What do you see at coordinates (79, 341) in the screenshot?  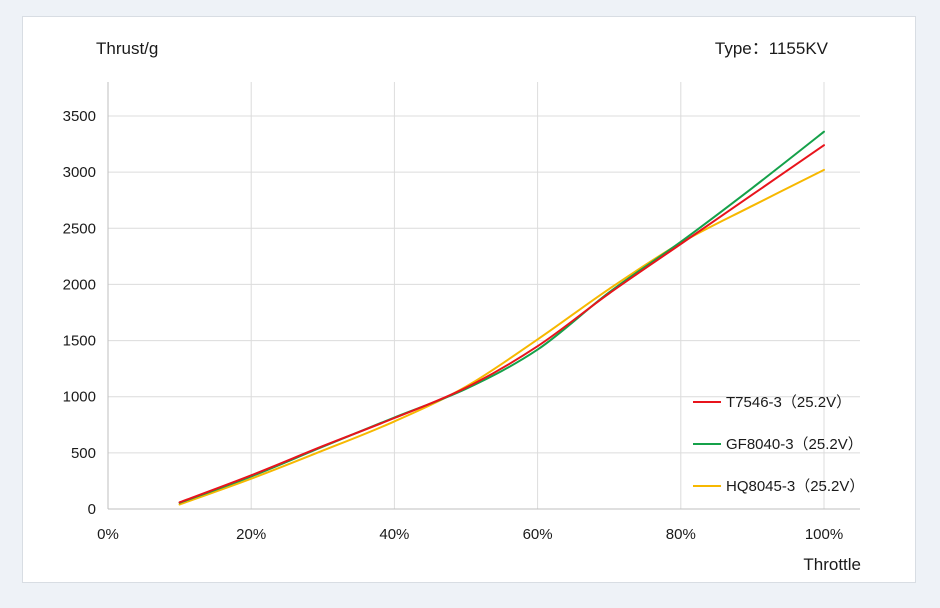 I see `y-tick-label: 1500` at bounding box center [79, 341].